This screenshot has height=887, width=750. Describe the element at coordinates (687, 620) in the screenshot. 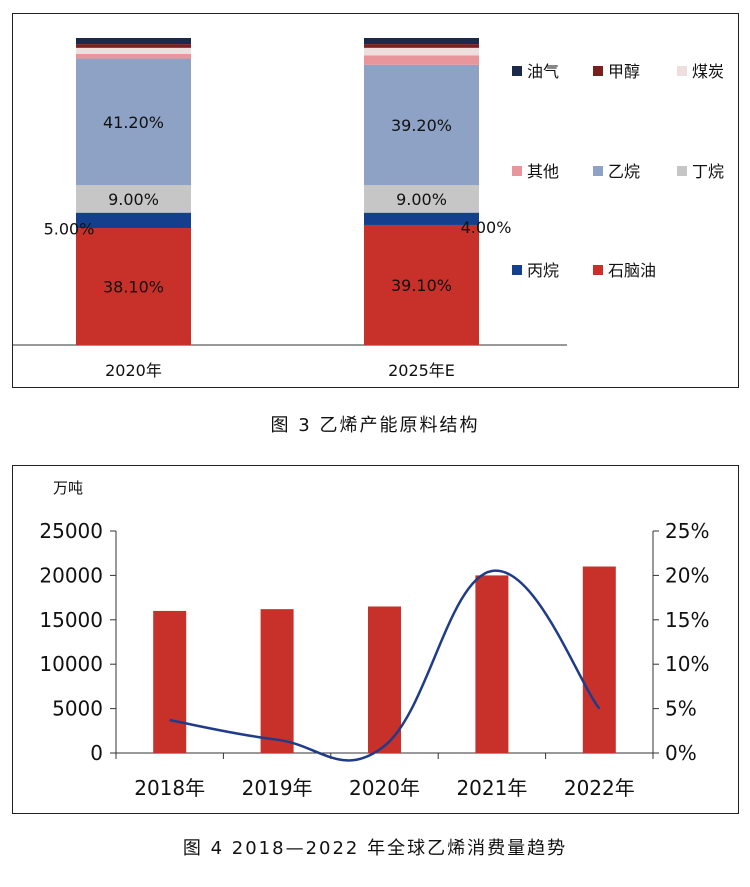

I see `y-right-tick-label-3: 15%` at that location.